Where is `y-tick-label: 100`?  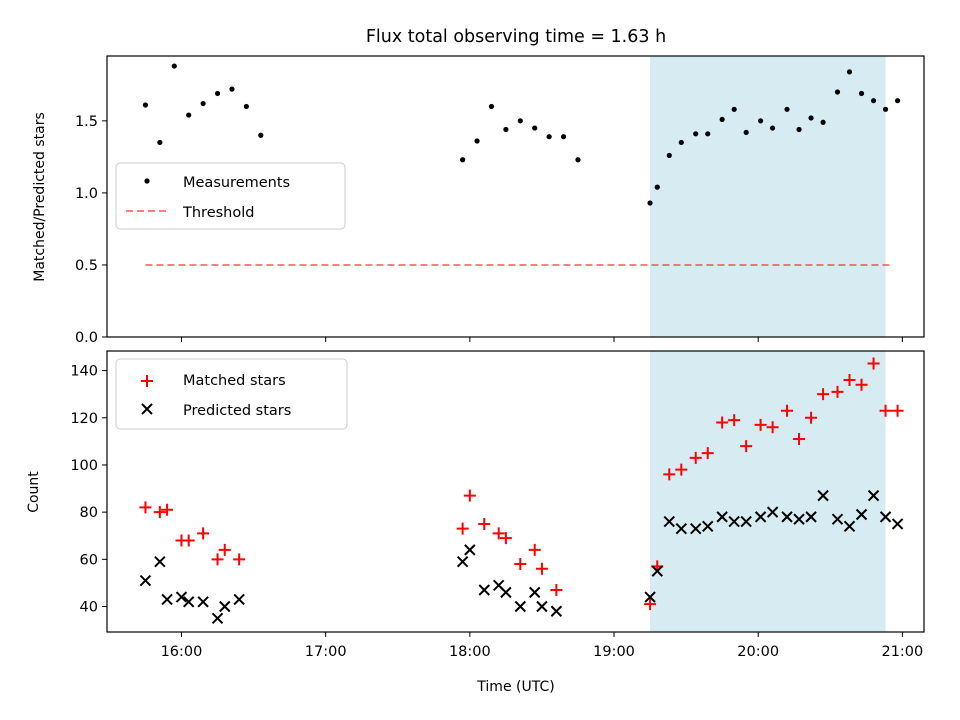 y-tick-label: 100 is located at coordinates (84, 466).